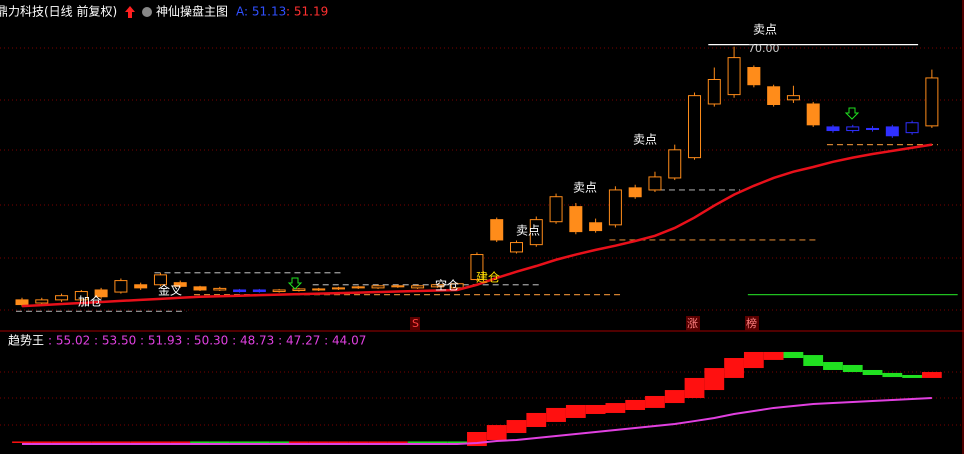 The width and height of the screenshot is (964, 454). Describe the element at coordinates (764, 48) in the screenshot. I see `high-label: 70.00` at that location.